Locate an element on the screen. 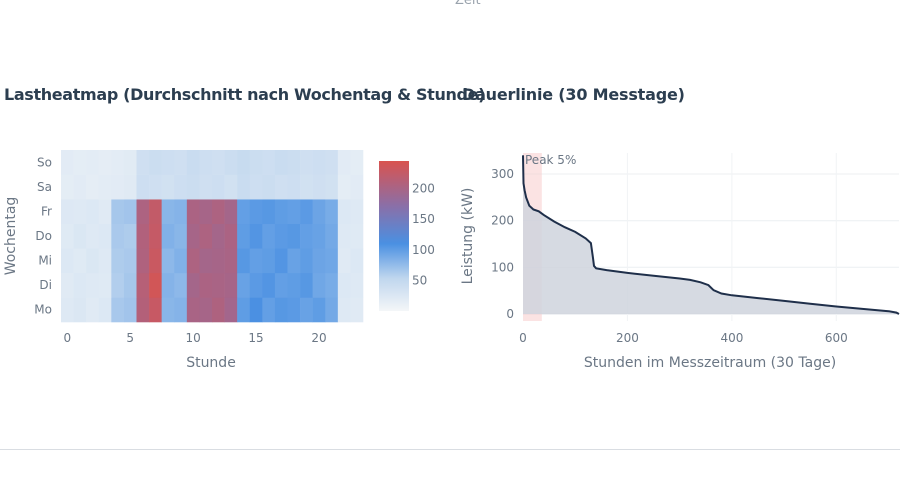  heatmap-y-ticks: Mo Di Mi Do Fr Sa So is located at coordinates (43, 235).